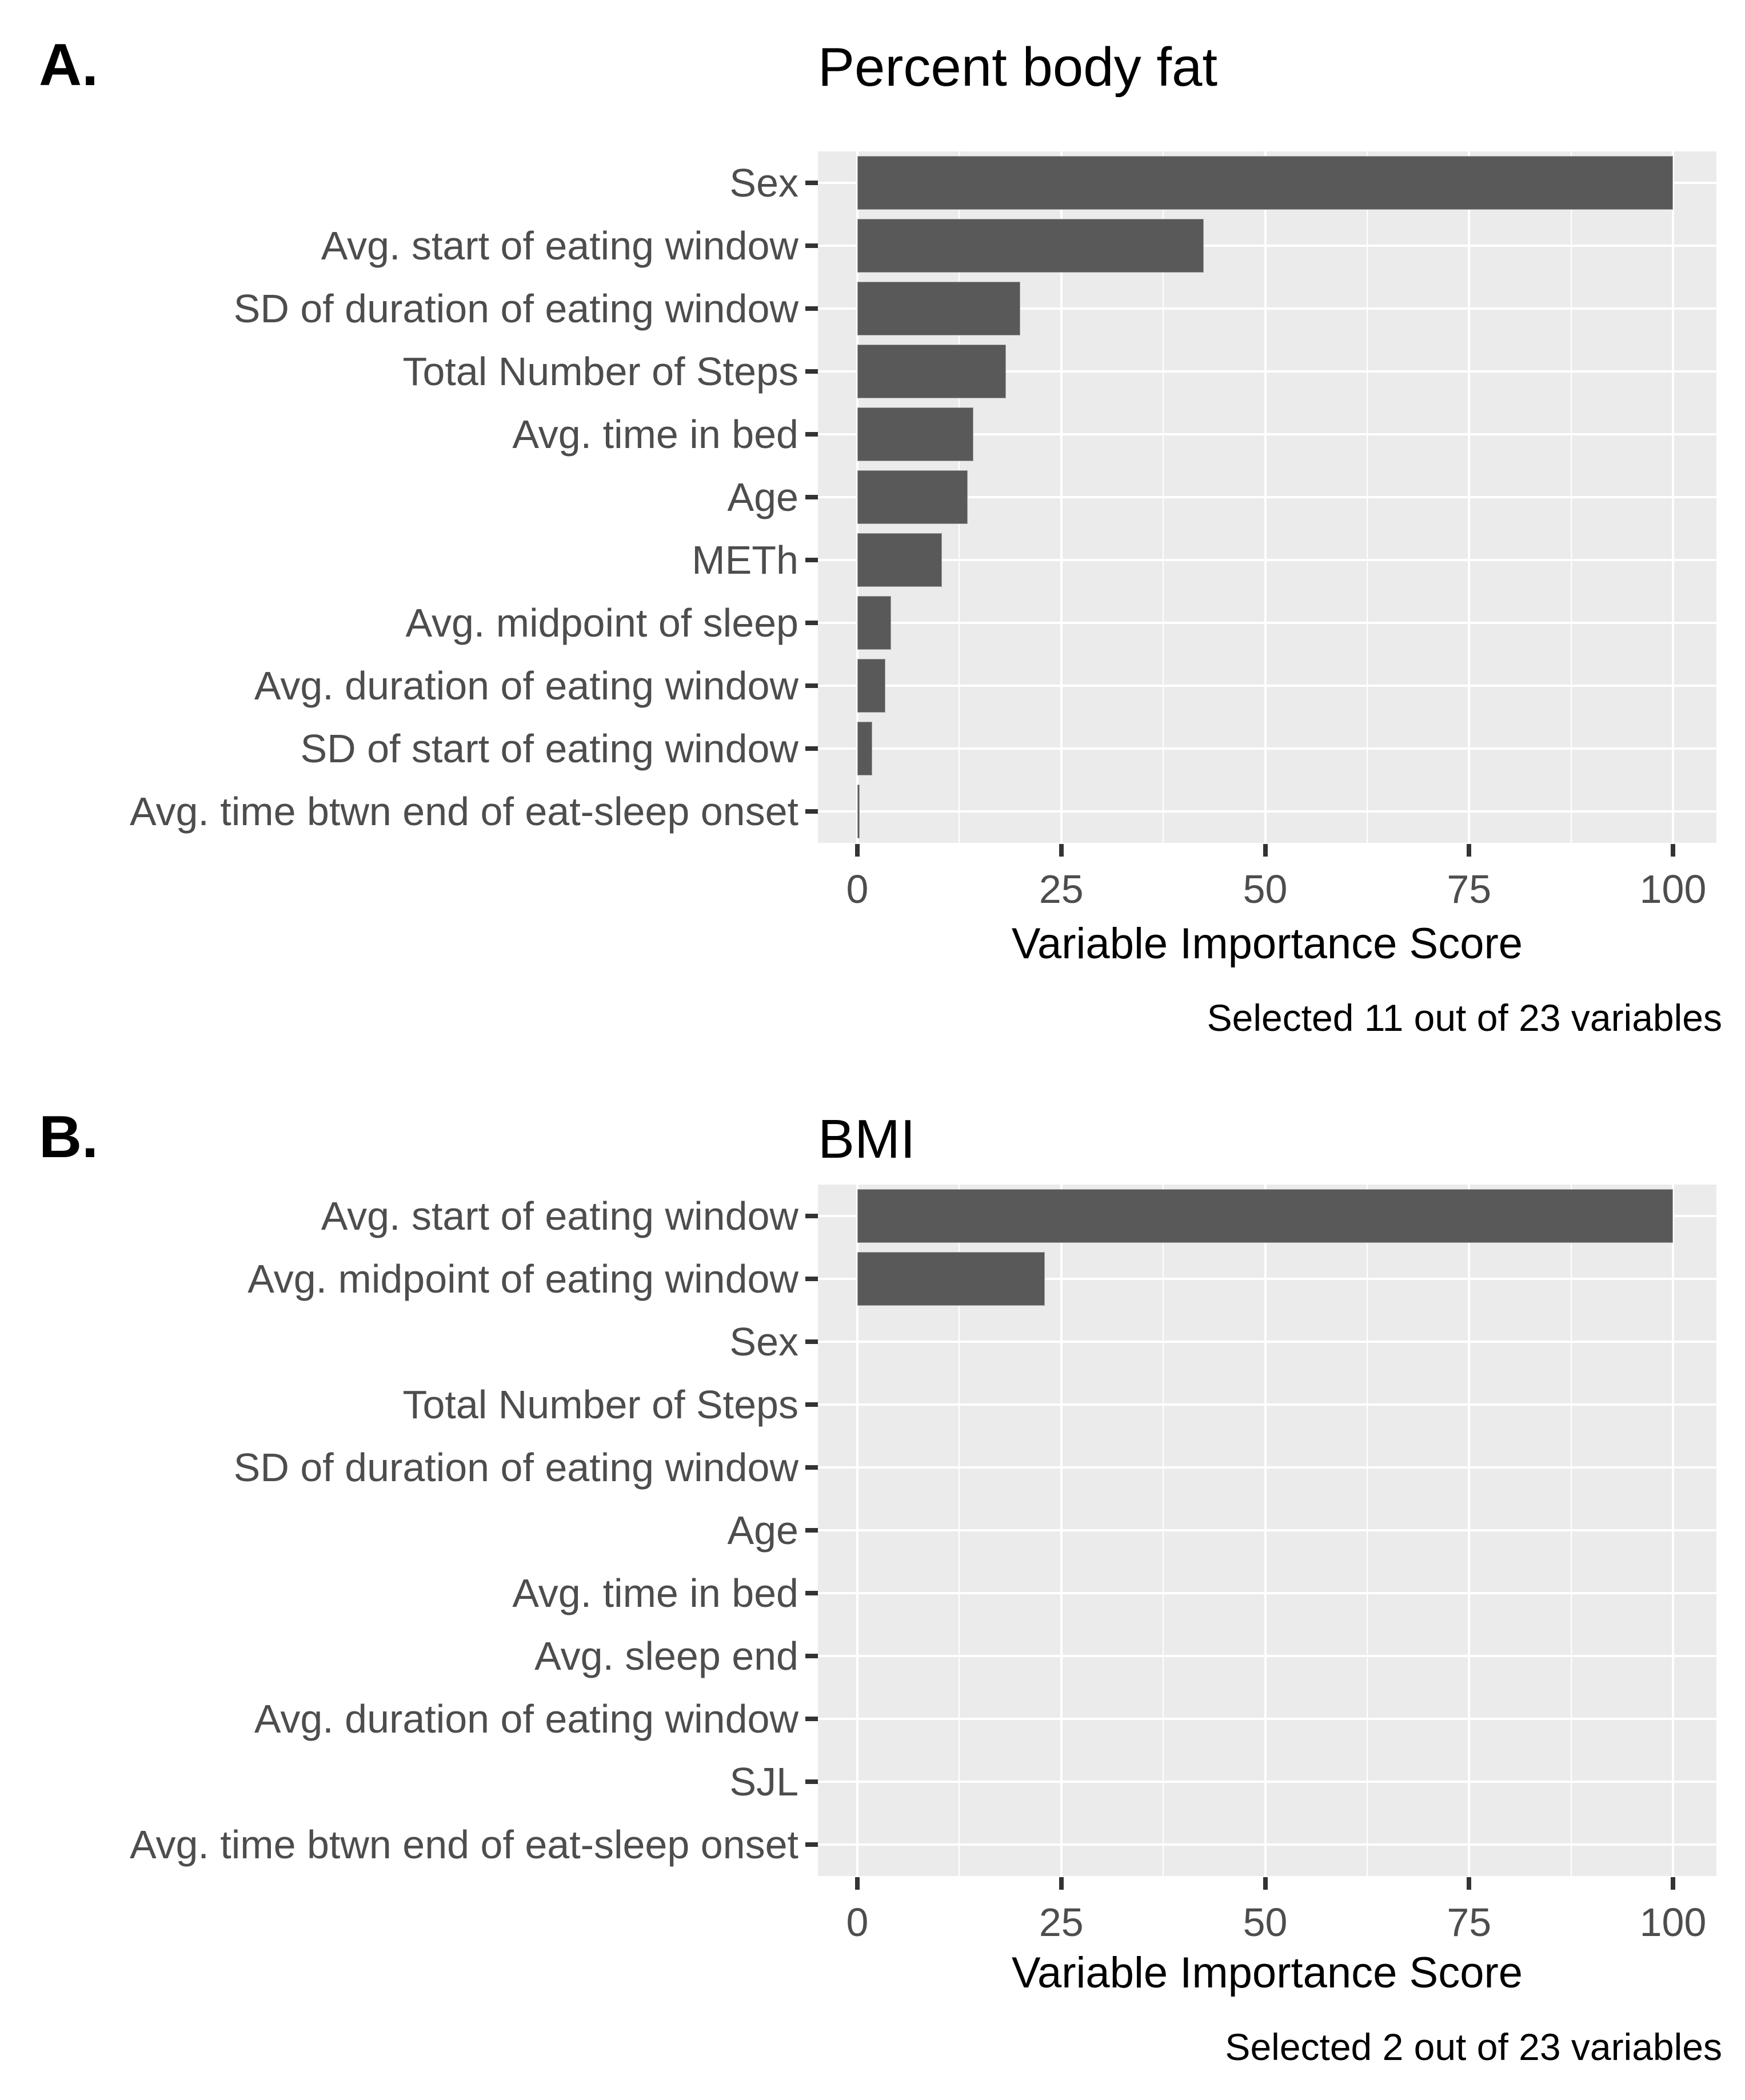 The height and width of the screenshot is (2100, 1745). I want to click on panel-b-title: BMI, so click(867, 1139).